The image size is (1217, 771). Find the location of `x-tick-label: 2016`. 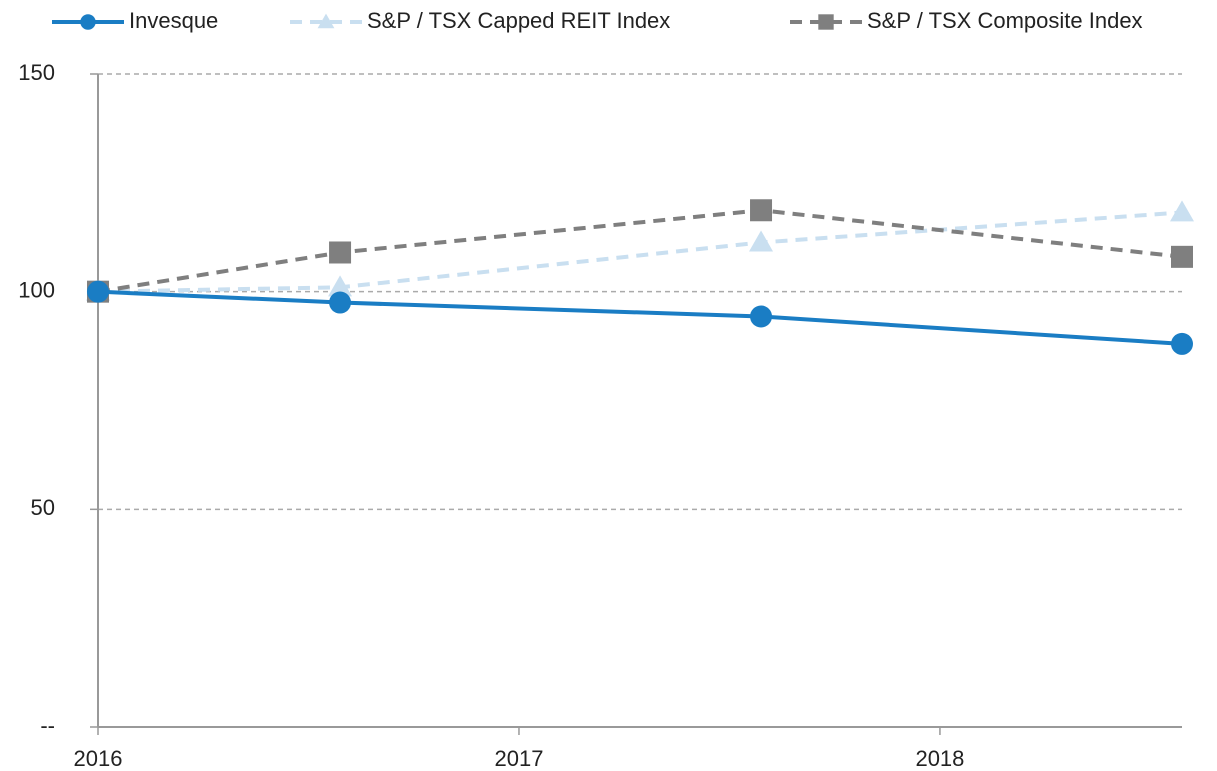

x-tick-label: 2016 is located at coordinates (98, 758).